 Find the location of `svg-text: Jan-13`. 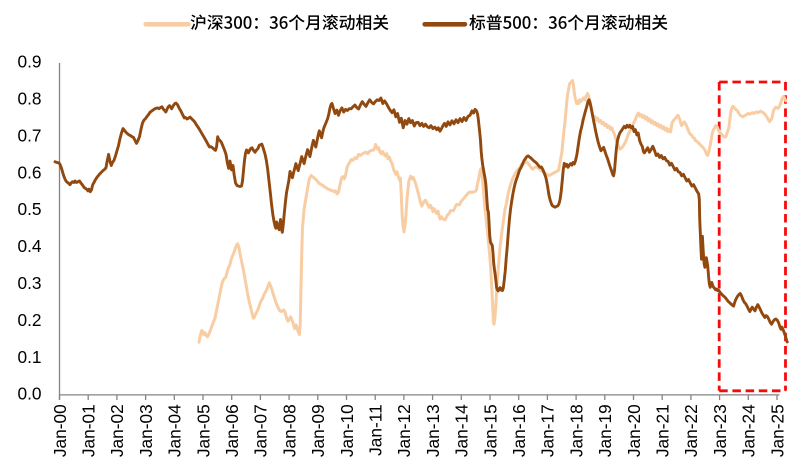

svg-text: Jan-13 is located at coordinates (433, 430).